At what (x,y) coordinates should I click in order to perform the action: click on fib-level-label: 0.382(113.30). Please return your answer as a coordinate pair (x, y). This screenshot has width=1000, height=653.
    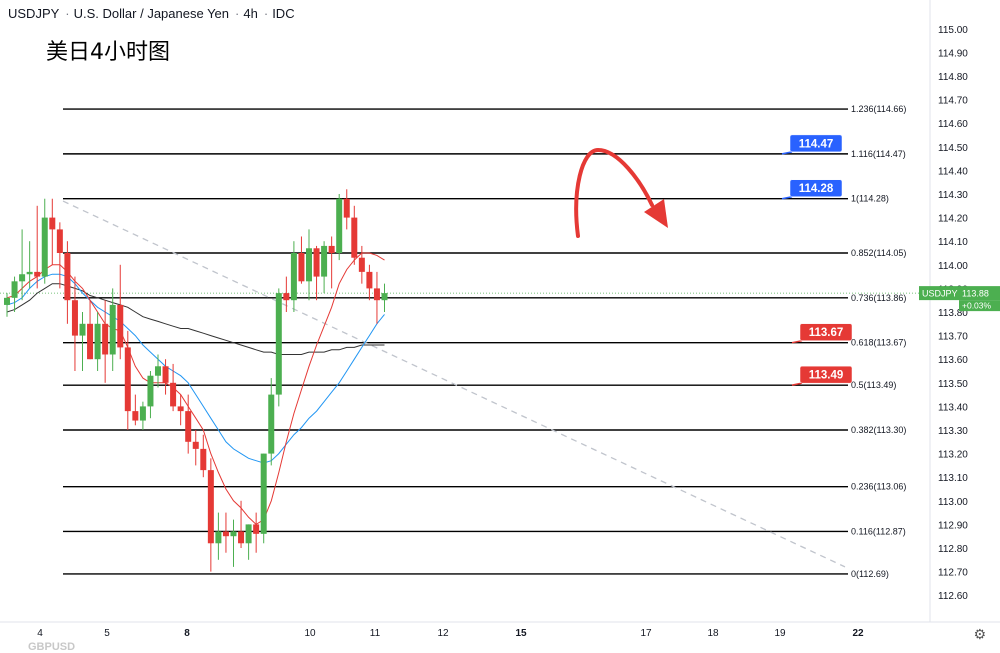
    Looking at the image, I should click on (878, 430).